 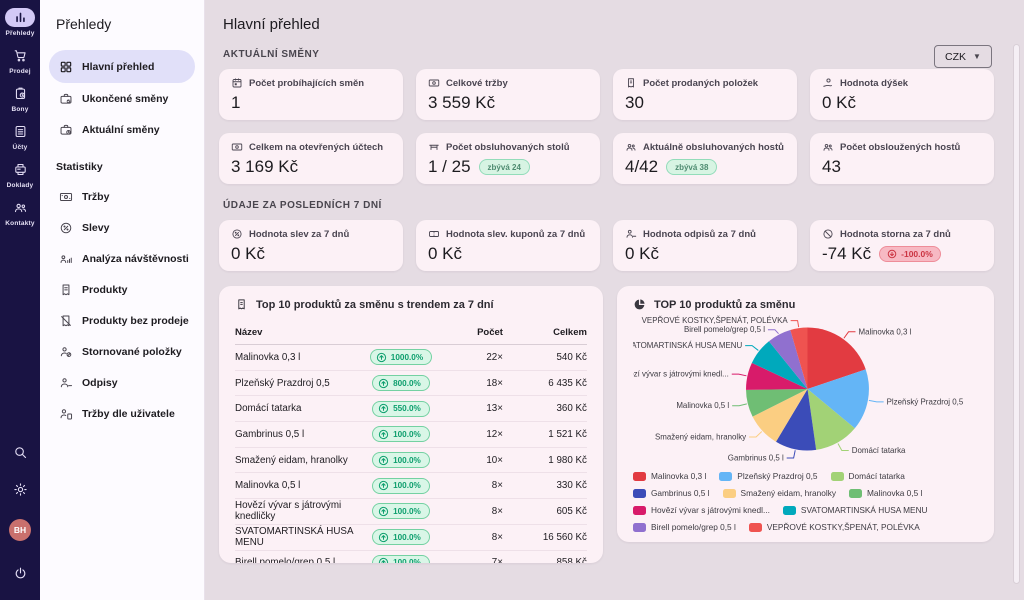 What do you see at coordinates (270, 434) in the screenshot?
I see `product-name: Gambrinus 0,5 l` at bounding box center [270, 434].